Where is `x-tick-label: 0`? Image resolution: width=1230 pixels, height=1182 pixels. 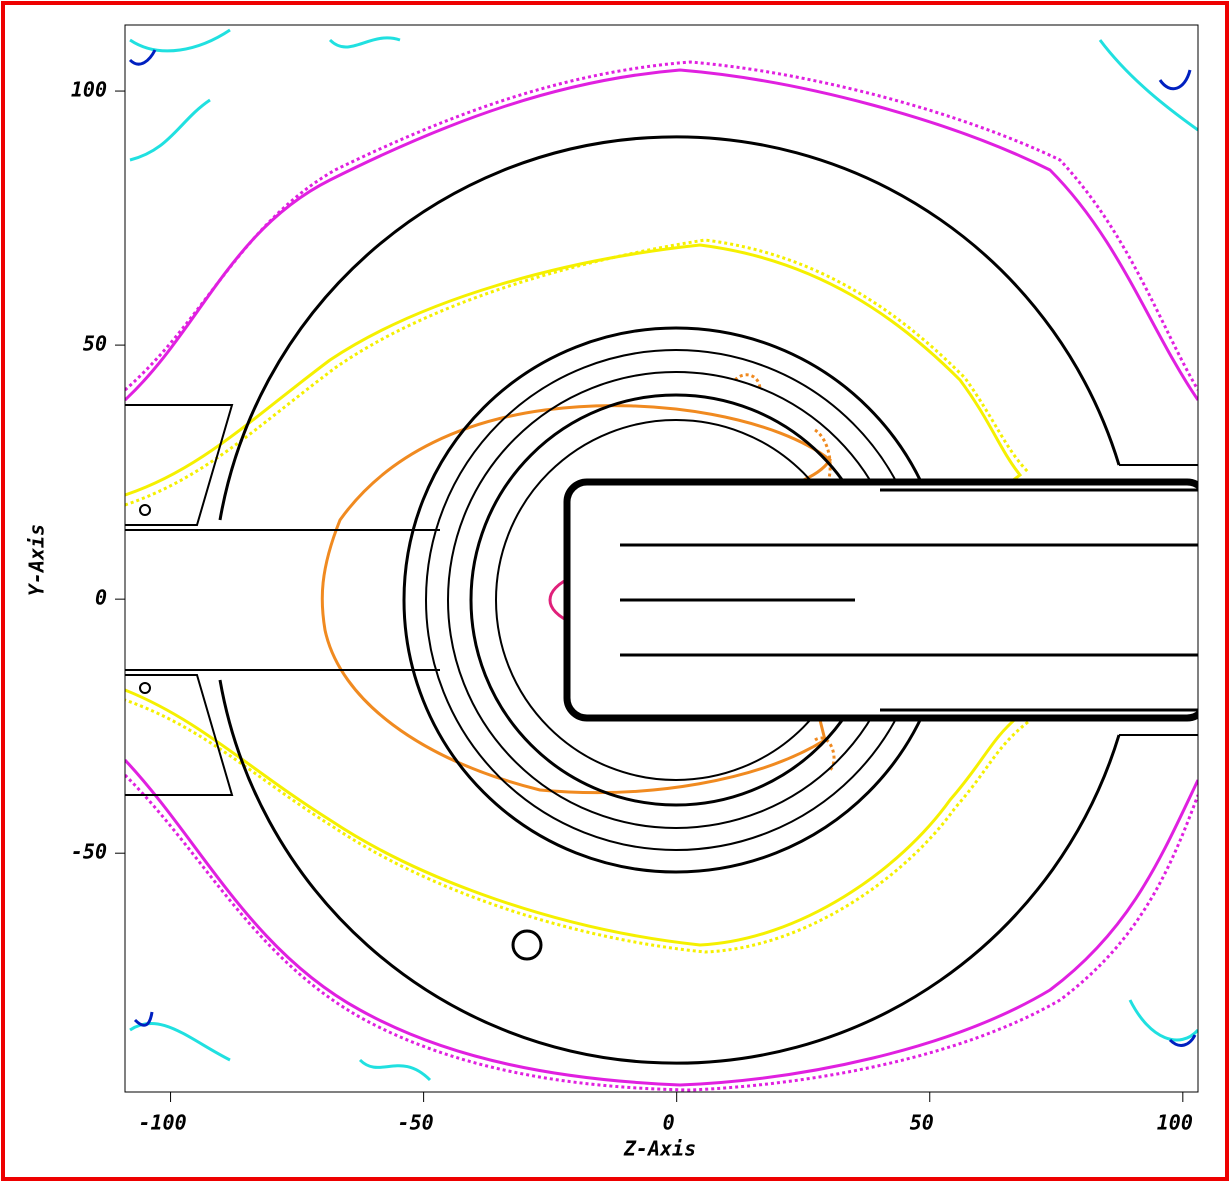 x-tick-label: 0 is located at coordinates (669, 1123).